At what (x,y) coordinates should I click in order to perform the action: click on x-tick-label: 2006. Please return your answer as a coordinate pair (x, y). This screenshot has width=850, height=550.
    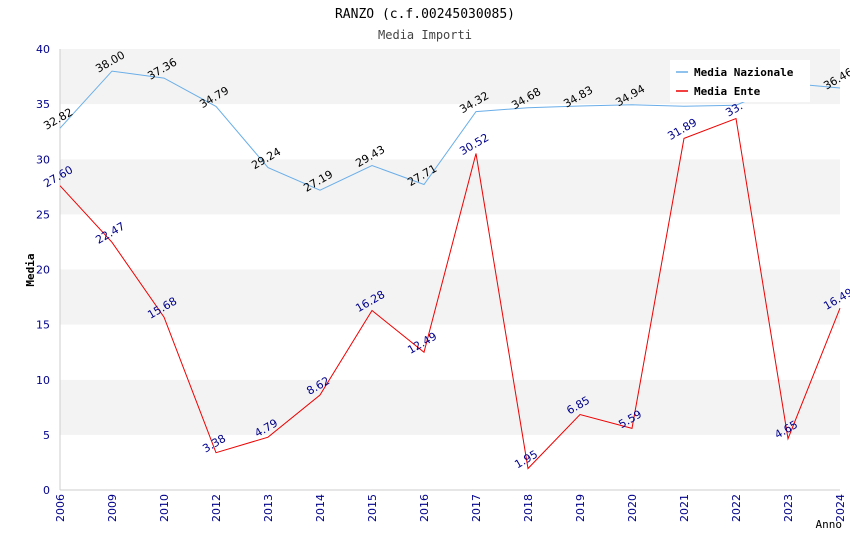
    Looking at the image, I should click on (60, 508).